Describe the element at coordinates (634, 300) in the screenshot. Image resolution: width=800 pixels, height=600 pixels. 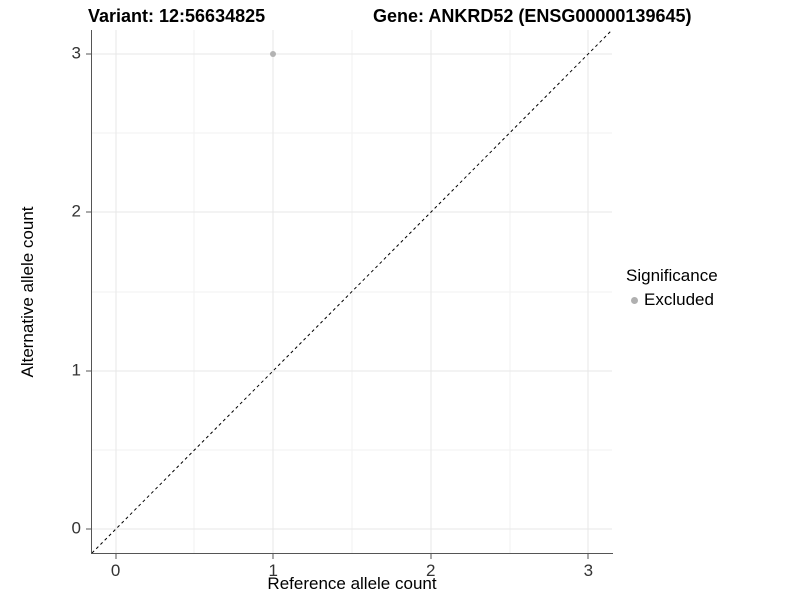
I see `legend-point-icon` at that location.